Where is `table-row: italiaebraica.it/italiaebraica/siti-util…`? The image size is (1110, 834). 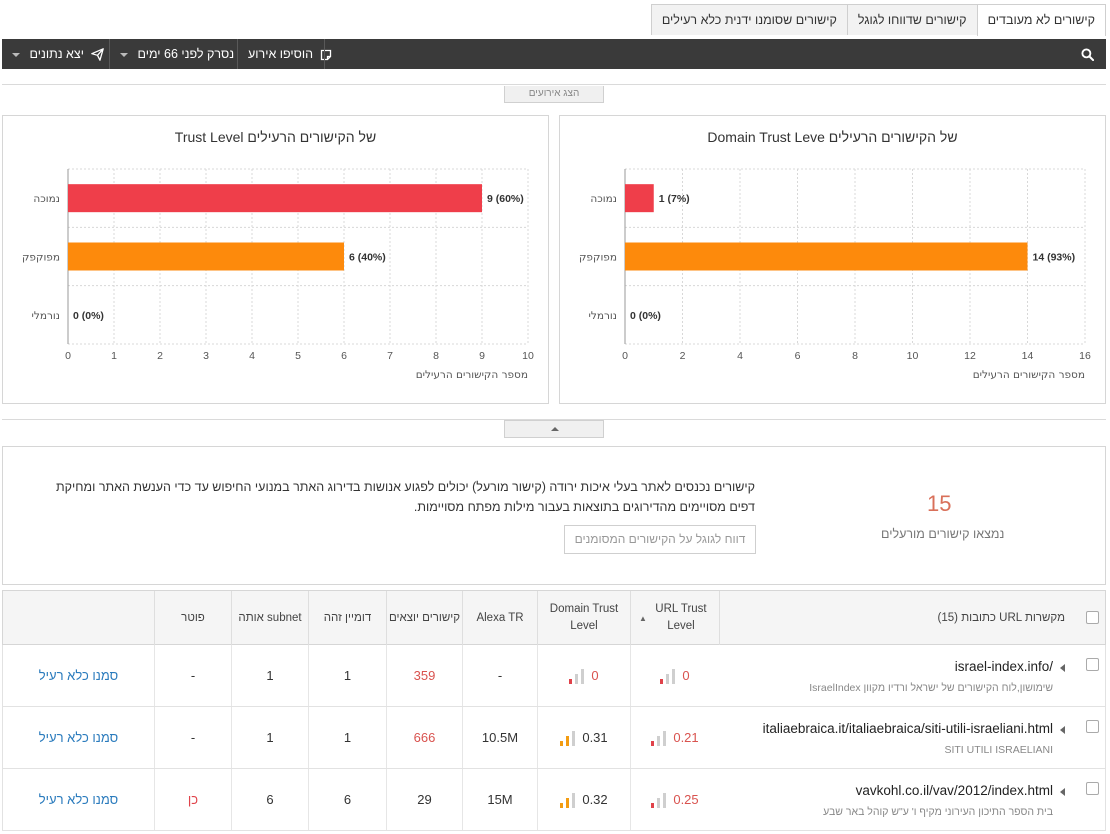
table-row: italiaebraica.it/italiaebraica/siti-util… is located at coordinates (554, 738).